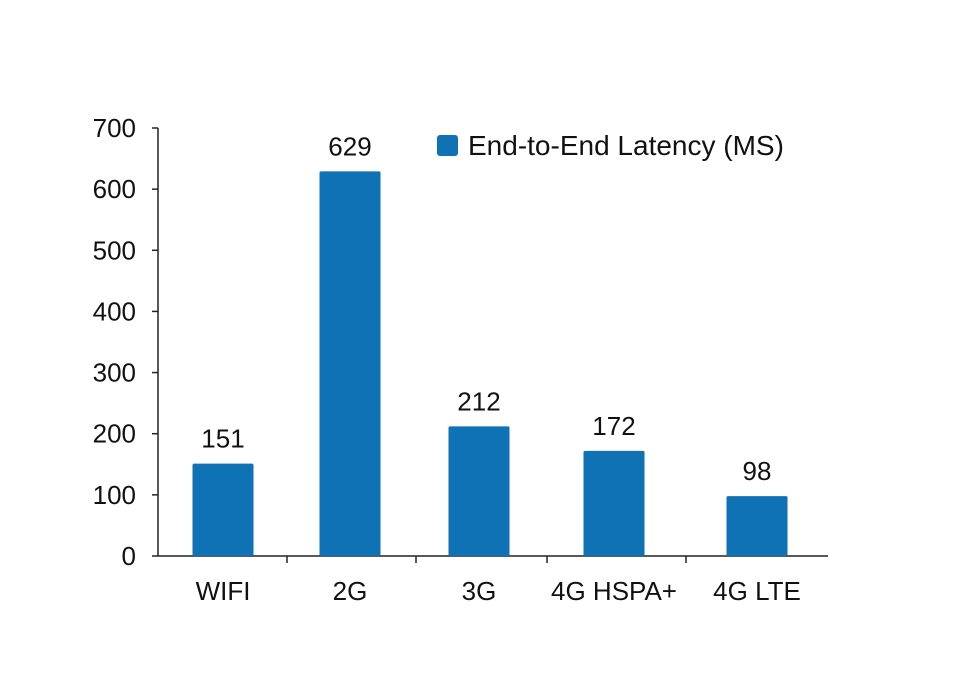  What do you see at coordinates (613, 426) in the screenshot?
I see `data-label: 172` at bounding box center [613, 426].